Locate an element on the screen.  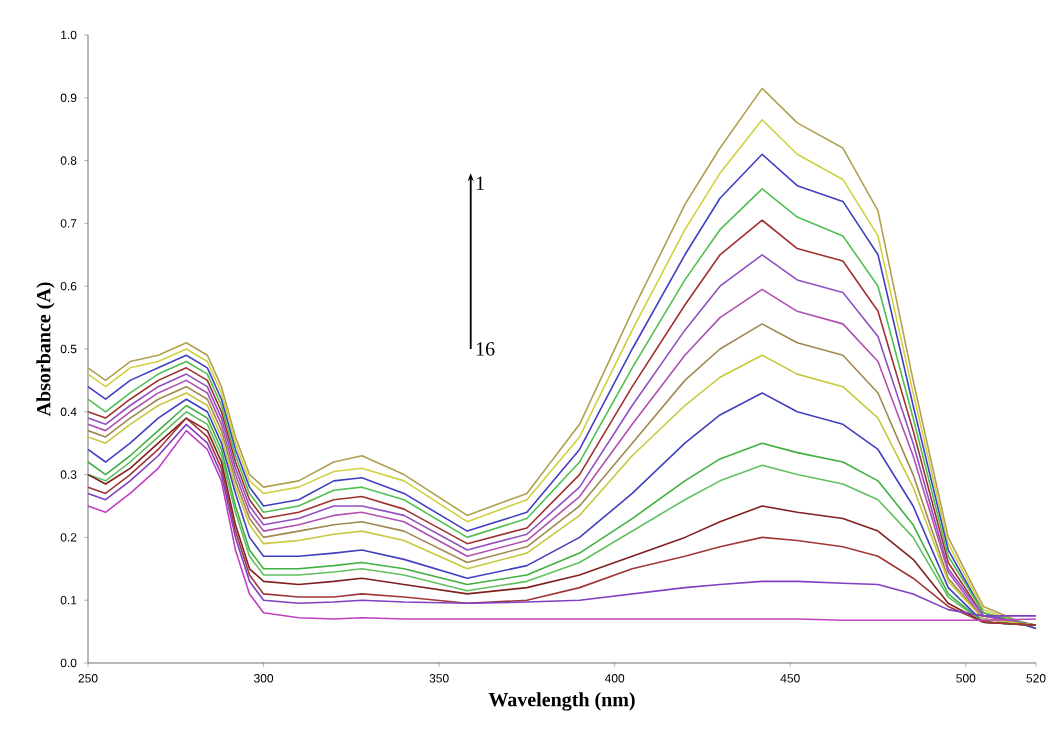
y-tick-label: 0.5 is located at coordinates (68, 349).